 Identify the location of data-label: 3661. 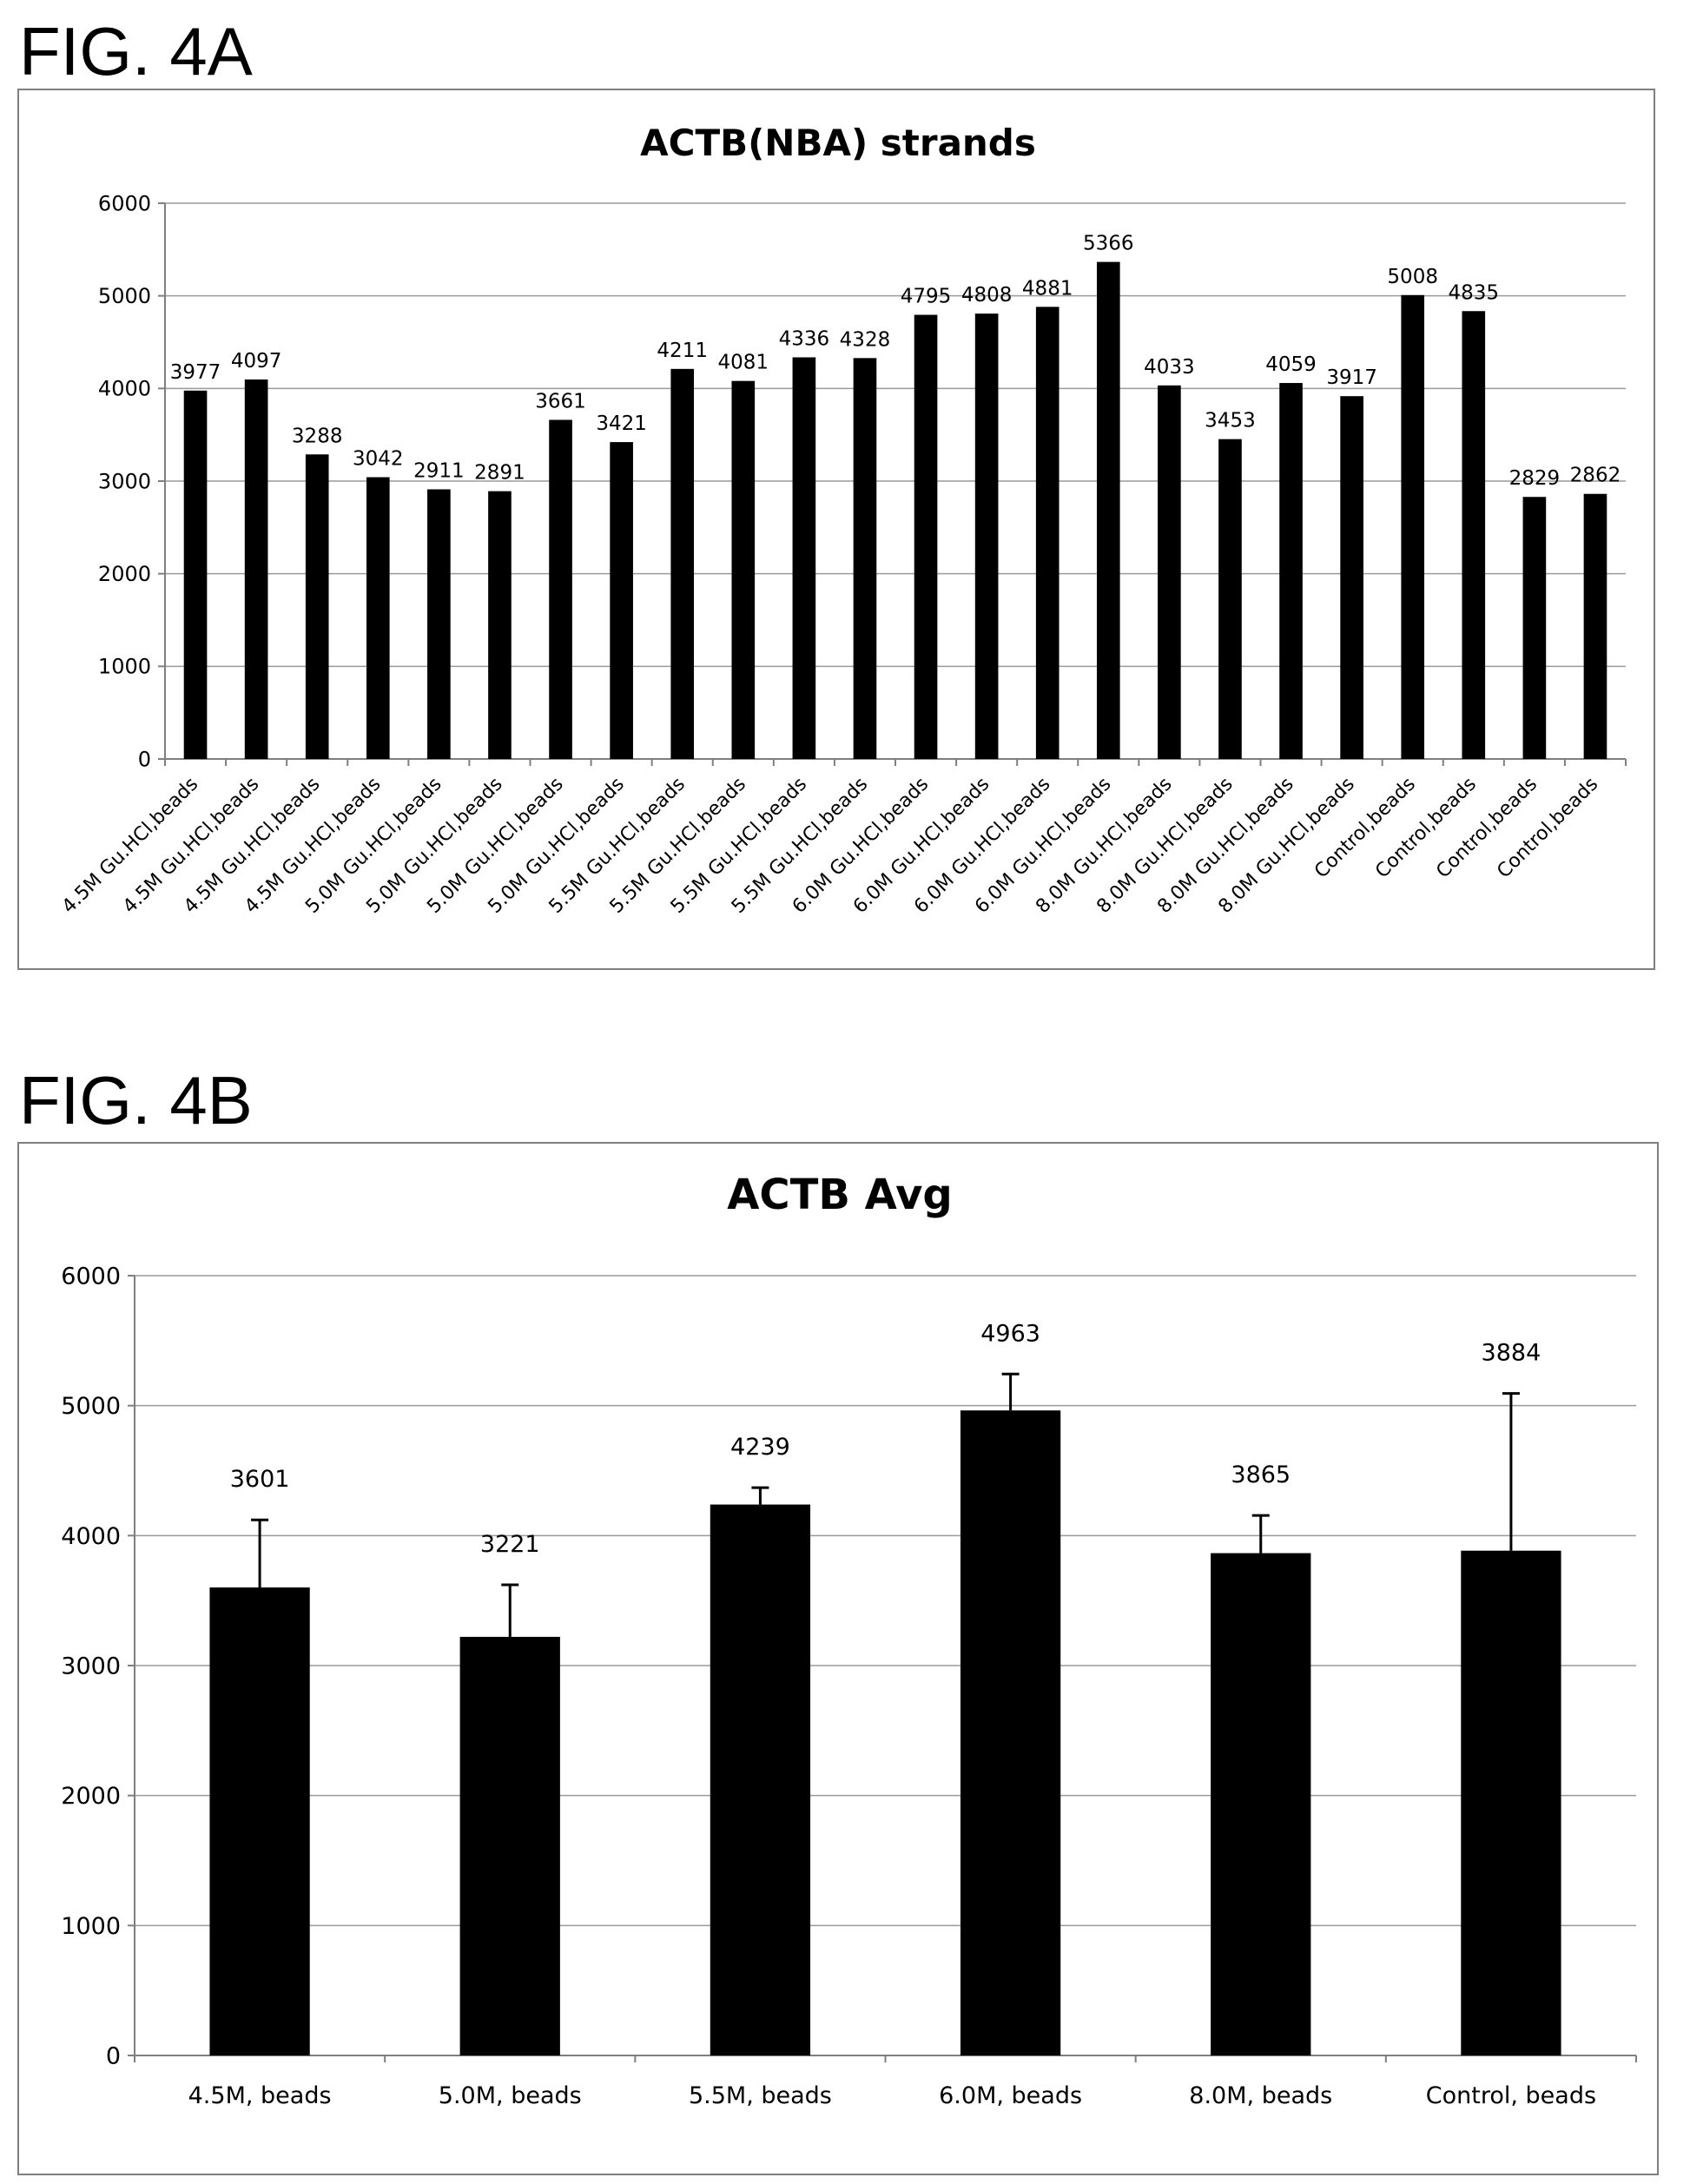
(560, 401).